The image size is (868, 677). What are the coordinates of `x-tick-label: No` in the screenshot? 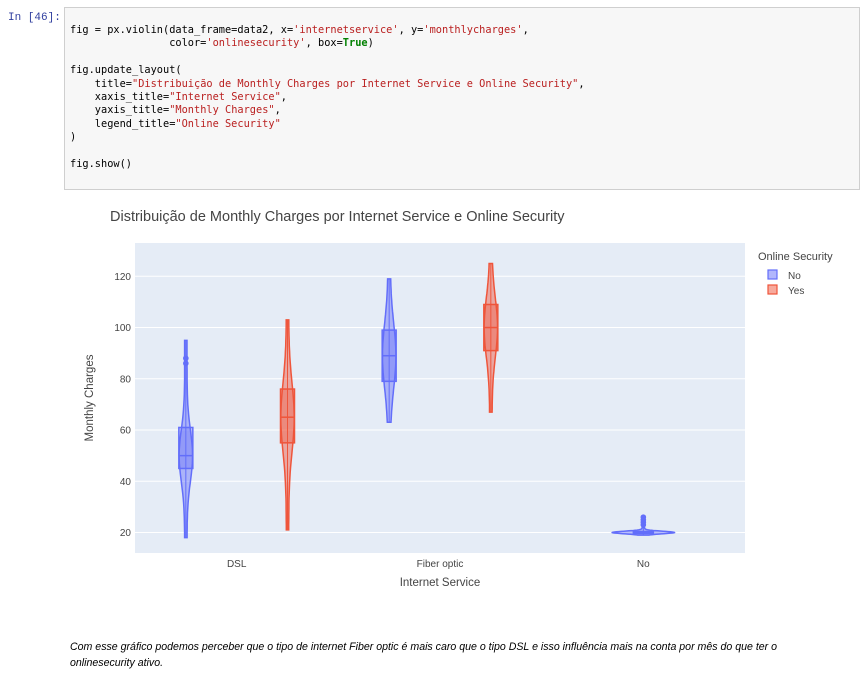 It's located at (643, 564).